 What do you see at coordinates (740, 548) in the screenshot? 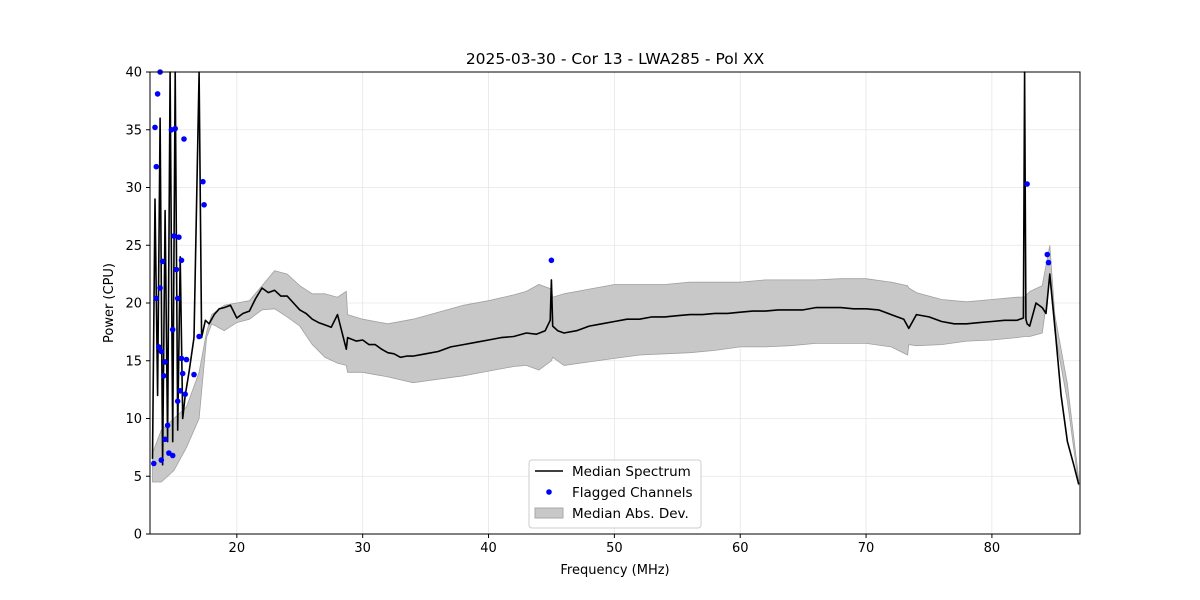
I see `x-tick-label: 60` at bounding box center [740, 548].